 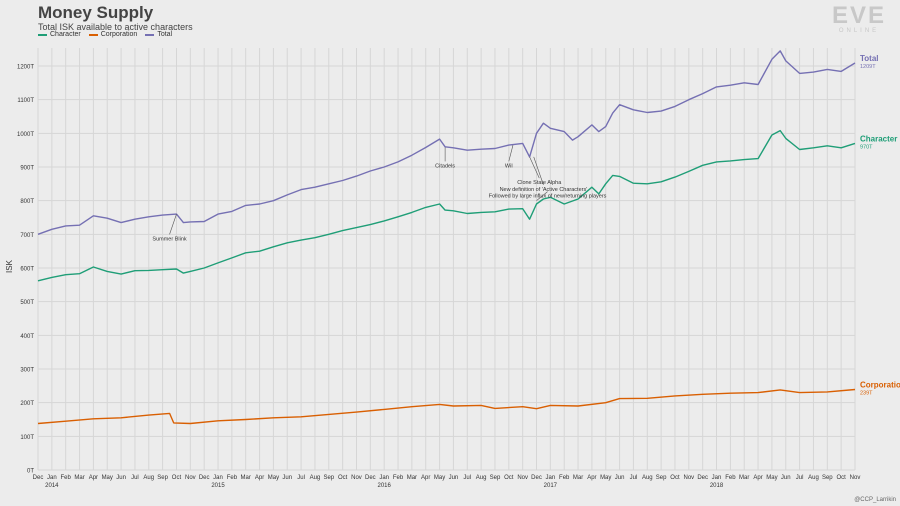 I want to click on end-label-total: Total, so click(x=869, y=58).